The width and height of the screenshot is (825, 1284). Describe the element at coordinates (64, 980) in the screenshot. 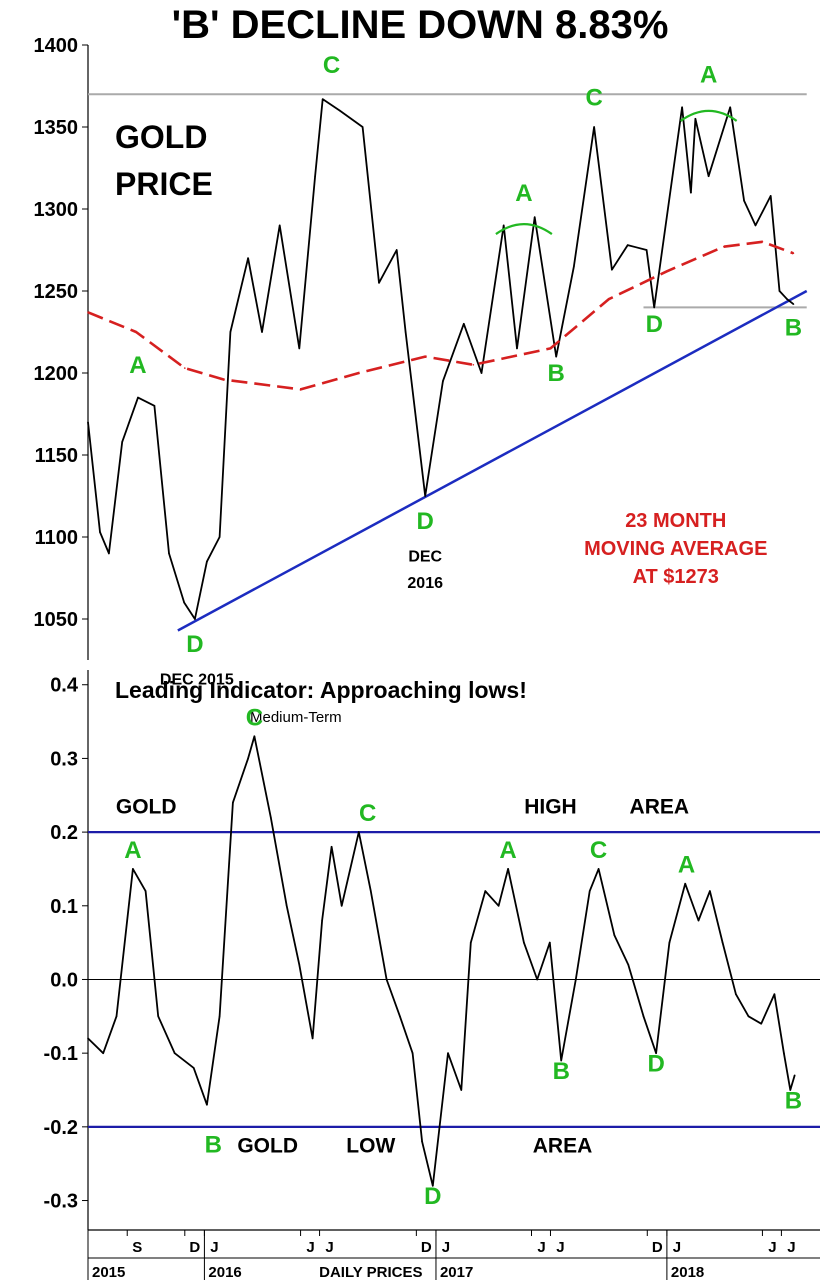

I see `y-tick-label: 0.0` at that location.